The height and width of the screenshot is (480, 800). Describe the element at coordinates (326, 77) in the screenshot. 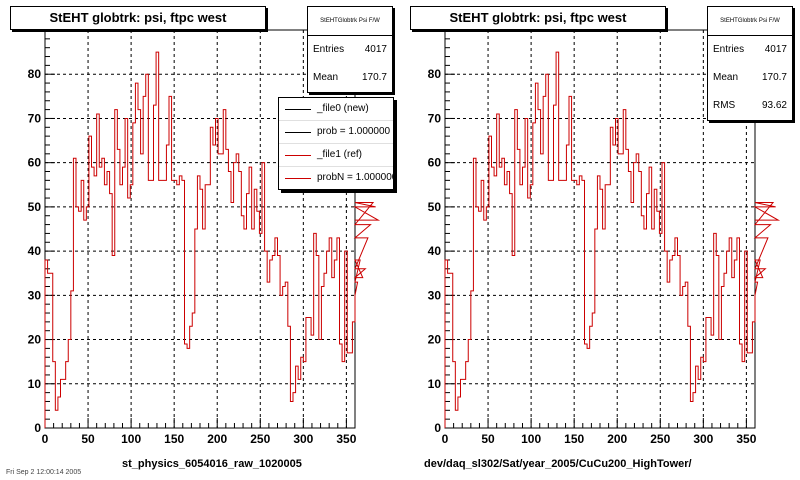

I see `left-mean-label: Mean` at that location.